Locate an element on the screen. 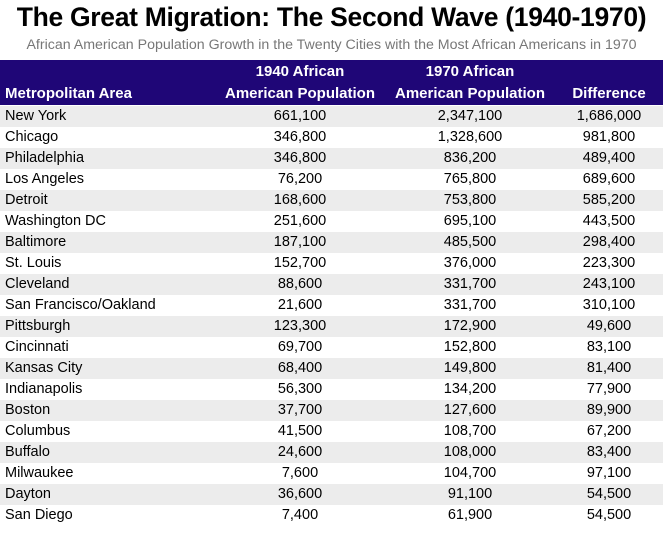 Image resolution: width=663 pixels, height=533 pixels. cell-metro-area: Buffalo is located at coordinates (27, 452).